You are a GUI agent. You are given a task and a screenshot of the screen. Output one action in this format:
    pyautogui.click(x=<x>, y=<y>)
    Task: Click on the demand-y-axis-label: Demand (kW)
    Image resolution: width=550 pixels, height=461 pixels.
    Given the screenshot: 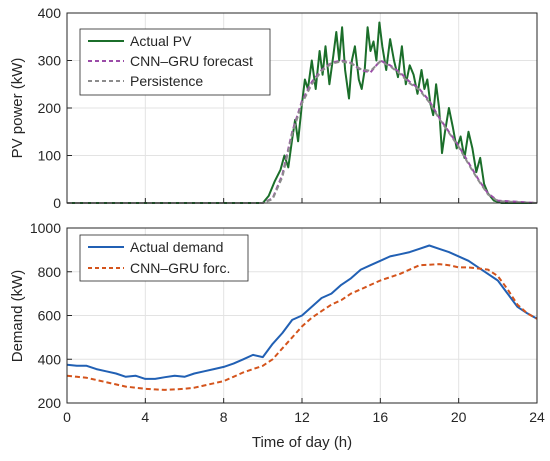 What is the action you would take?
    pyautogui.click(x=17, y=316)
    